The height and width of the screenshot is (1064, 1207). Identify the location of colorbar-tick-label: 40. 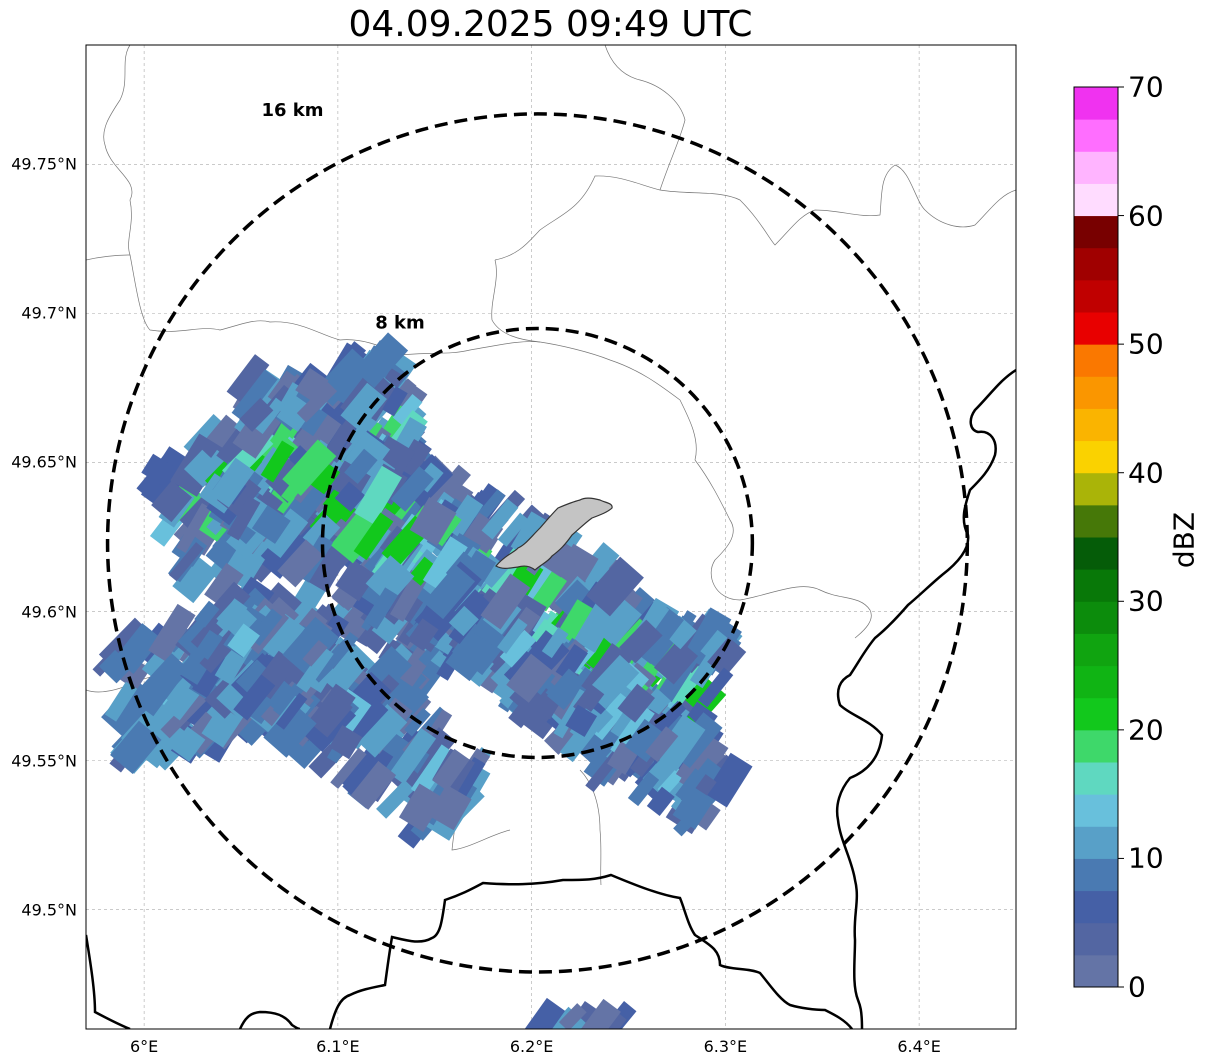
(1146, 473).